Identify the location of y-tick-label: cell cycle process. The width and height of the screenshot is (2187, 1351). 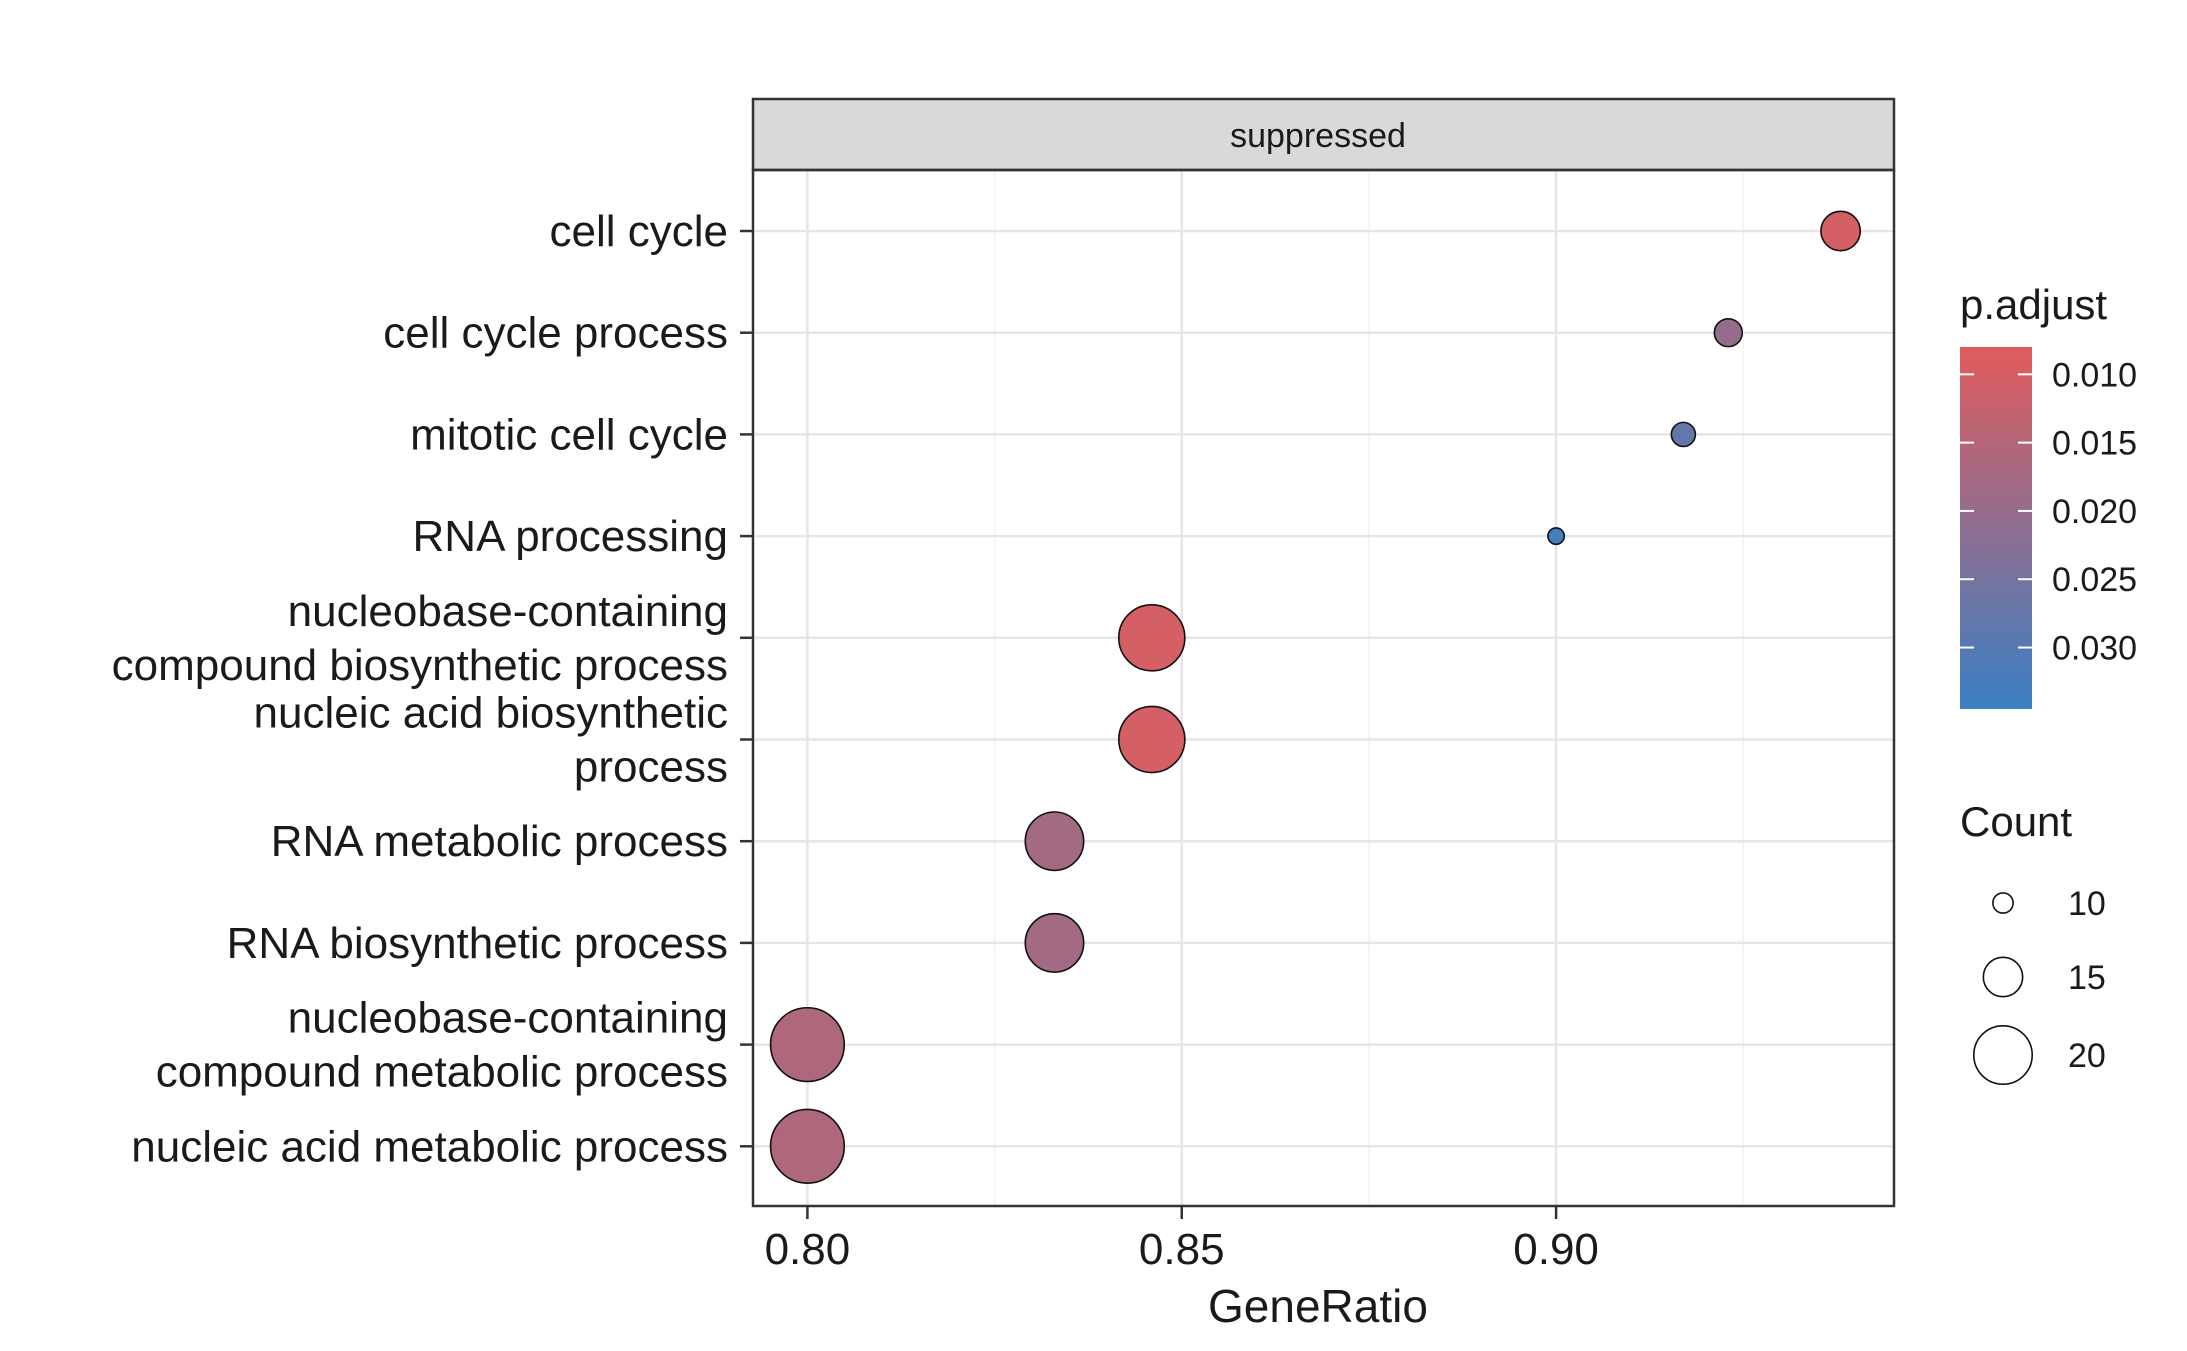
(555, 333).